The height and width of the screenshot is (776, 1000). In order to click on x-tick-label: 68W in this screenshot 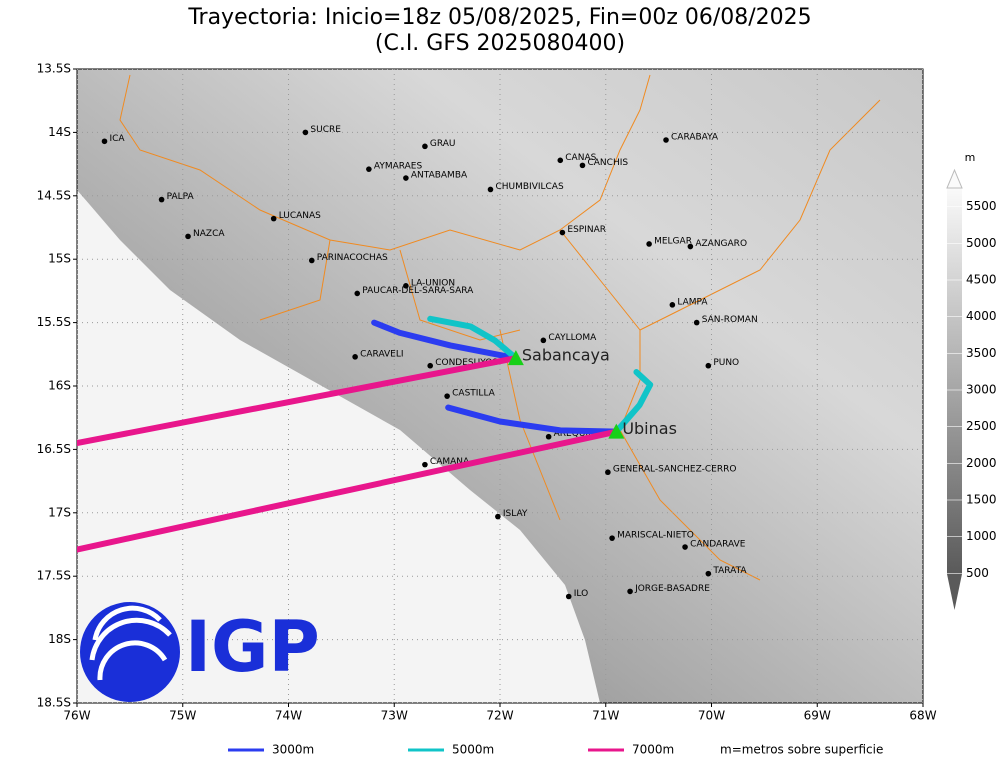, I will do `click(922, 716)`.